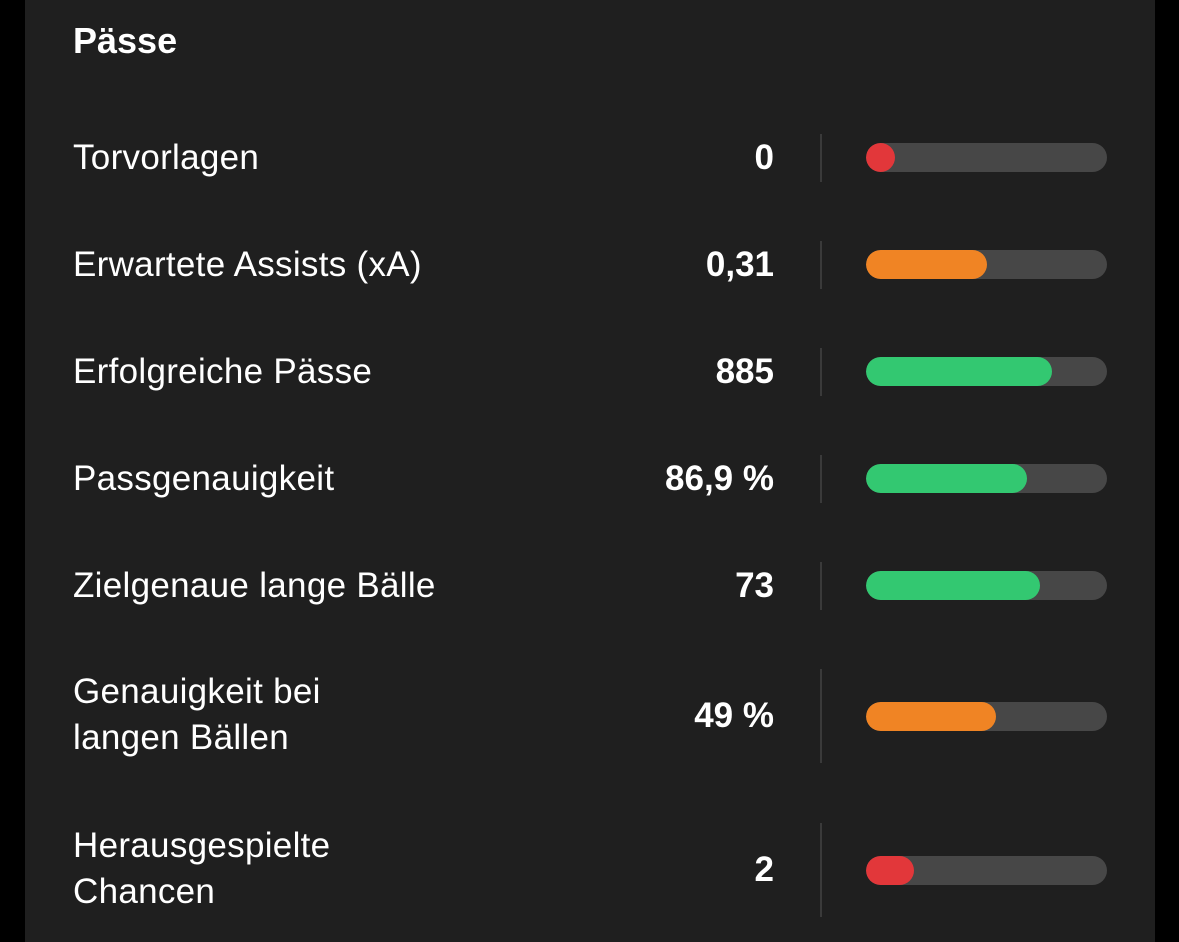 The width and height of the screenshot is (1179, 942). Describe the element at coordinates (254, 585) in the screenshot. I see `stat-label: Zielgenaue lange Bälle` at that location.